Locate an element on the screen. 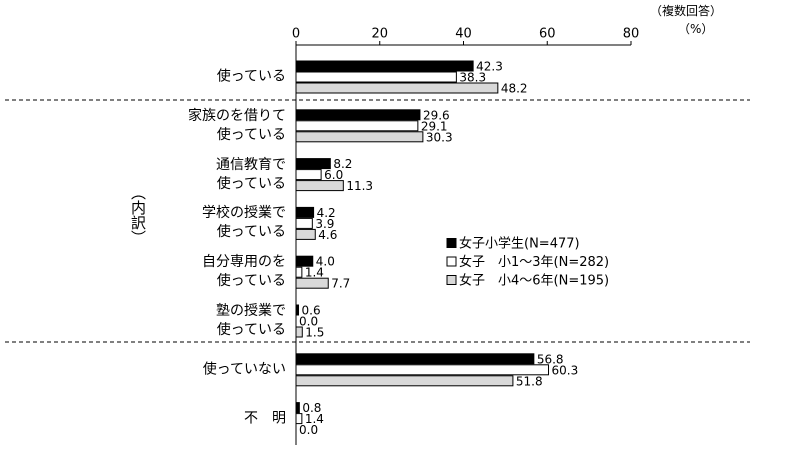  x-tick-label: 0 is located at coordinates (296, 34).